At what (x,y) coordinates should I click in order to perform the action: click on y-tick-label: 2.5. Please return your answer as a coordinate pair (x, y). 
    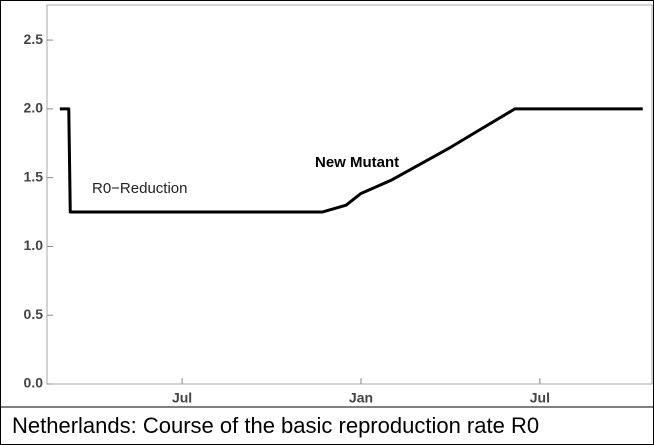
    Looking at the image, I should click on (34, 39).